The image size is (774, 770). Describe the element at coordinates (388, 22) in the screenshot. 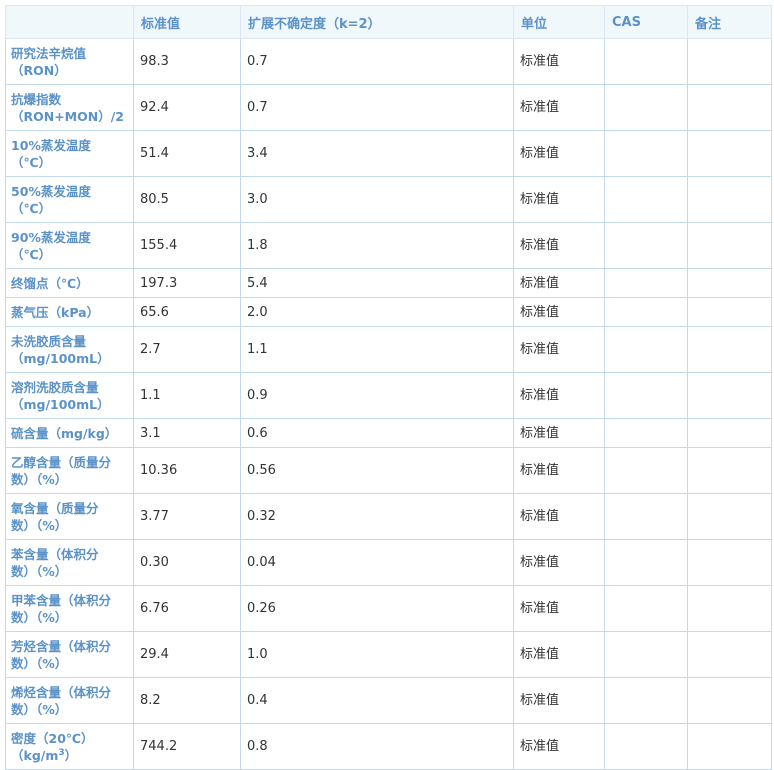

I see `header-row: 标准值 扩展不确定度（k=2） 单位 CAS 备注` at that location.